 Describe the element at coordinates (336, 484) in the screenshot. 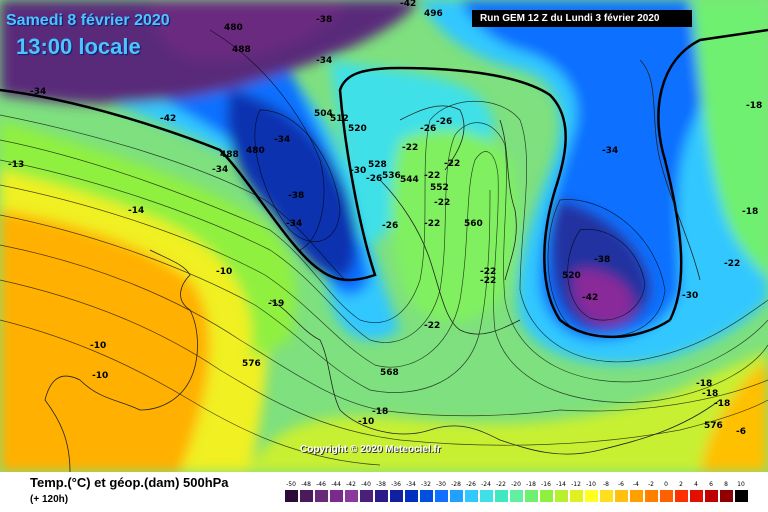

I see `scale-tick-label: -44` at that location.